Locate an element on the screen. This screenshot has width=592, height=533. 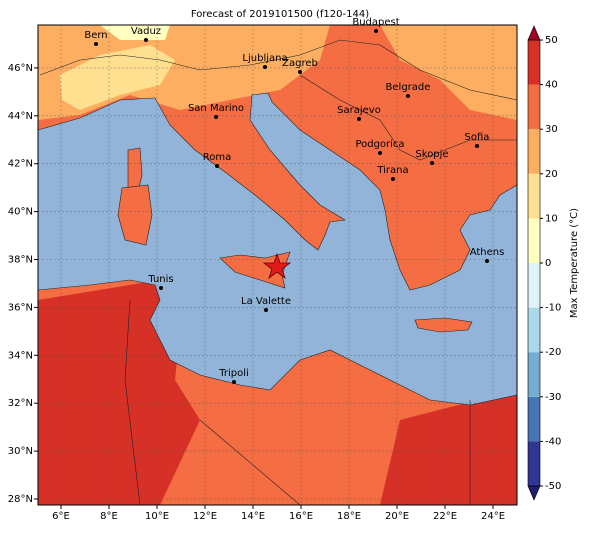
map-title: Forecast of 2019101500 (f120-144) is located at coordinates (280, 14).